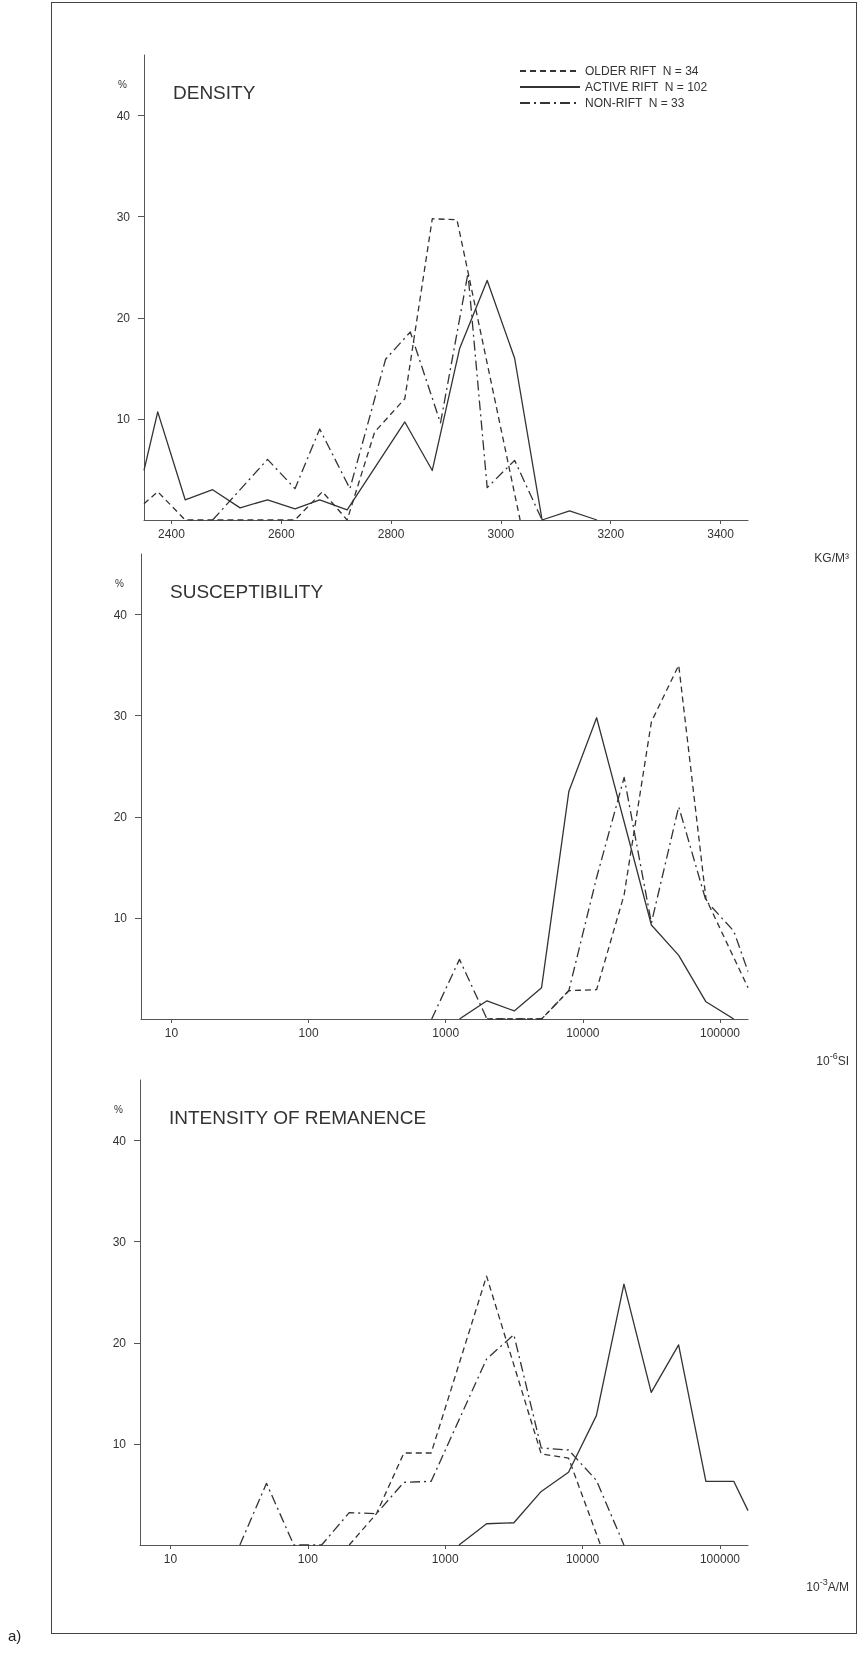 The height and width of the screenshot is (1654, 861). I want to click on legend-label: OLDER RIFT N = 34, so click(642, 71).